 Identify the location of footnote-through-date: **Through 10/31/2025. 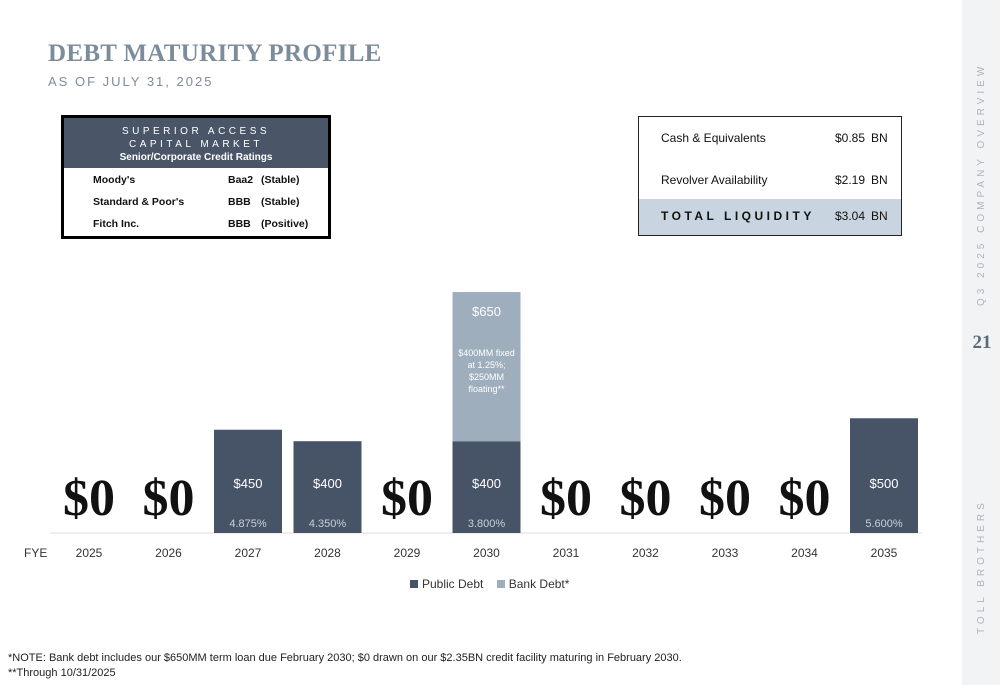
(62, 673).